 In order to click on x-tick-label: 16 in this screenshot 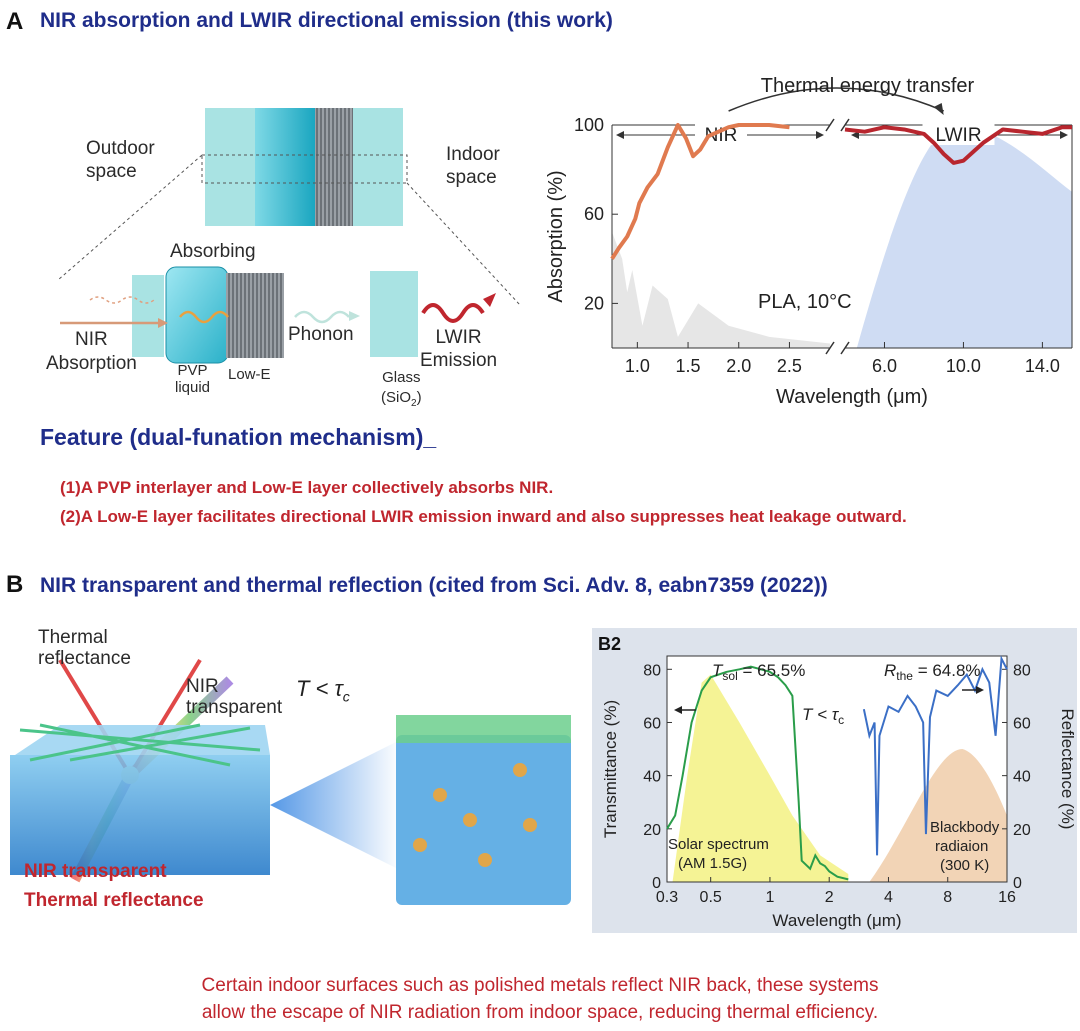, I will do `click(1007, 897)`.